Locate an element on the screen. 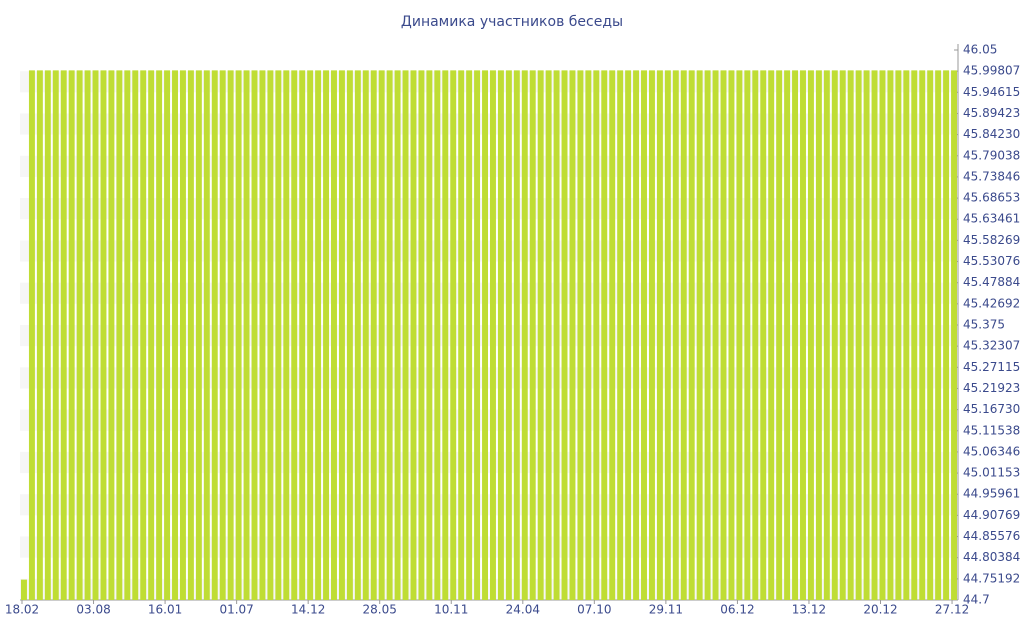  y-tick-label: 45.16730 is located at coordinates (991, 409).